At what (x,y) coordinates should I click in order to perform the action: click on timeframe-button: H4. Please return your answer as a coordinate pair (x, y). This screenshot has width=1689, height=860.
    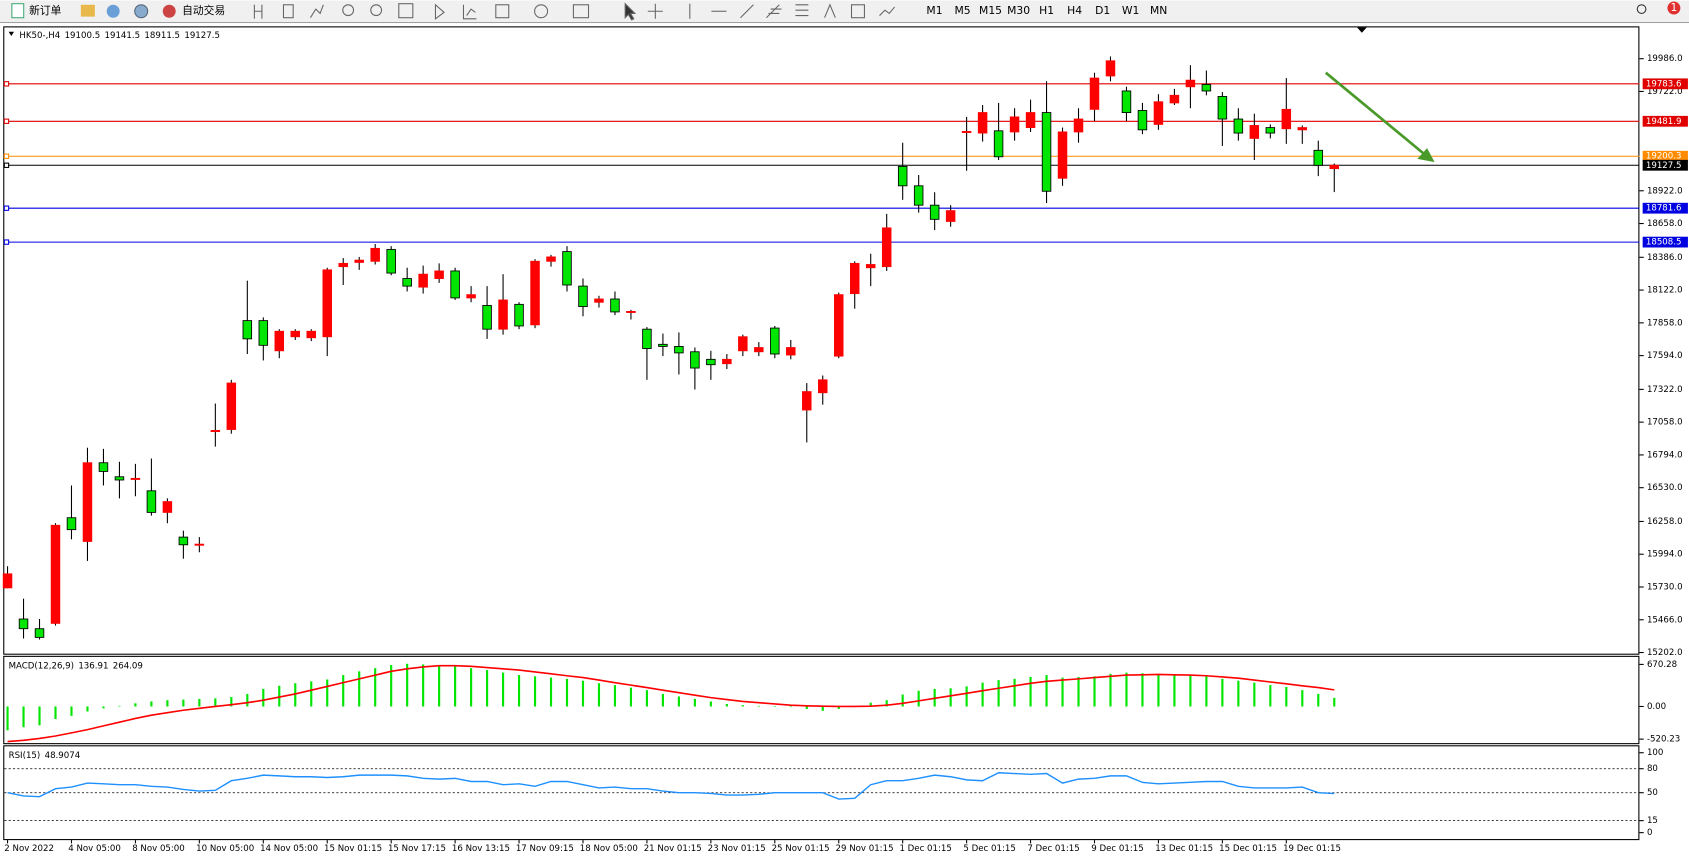
    Looking at the image, I should click on (1074, 10).